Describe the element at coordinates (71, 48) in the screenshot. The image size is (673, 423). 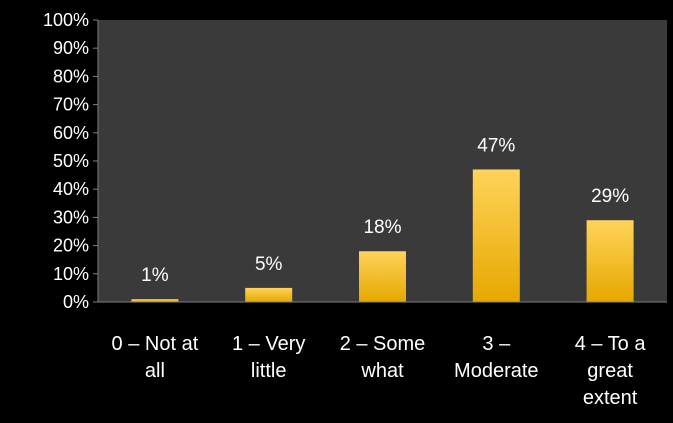
I see `y-tick-label: 90%` at that location.